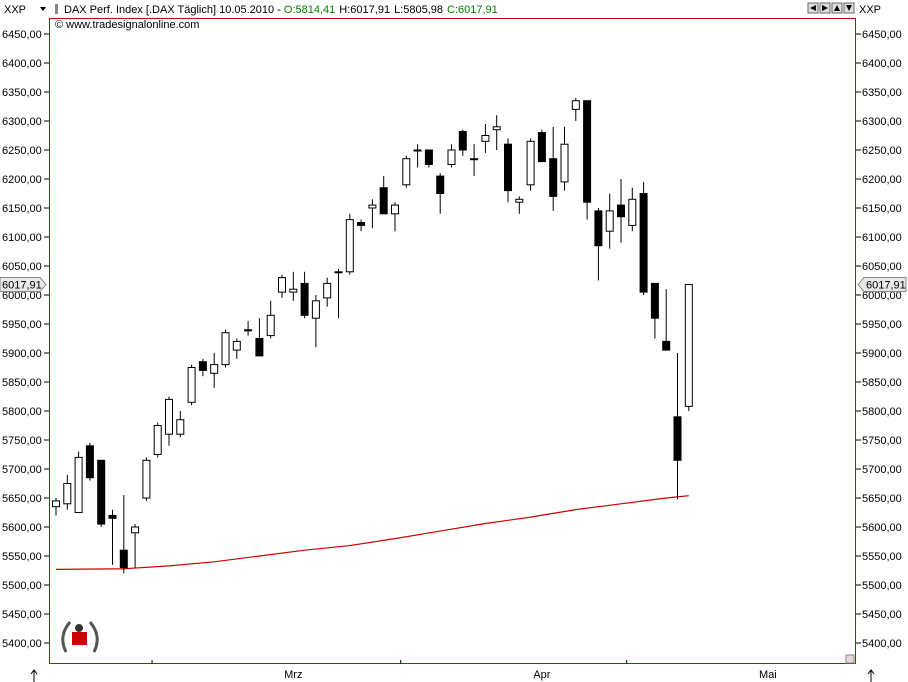 This screenshot has height=682, width=908. I want to click on y-tick-label-left: 5700,00, so click(22, 470).